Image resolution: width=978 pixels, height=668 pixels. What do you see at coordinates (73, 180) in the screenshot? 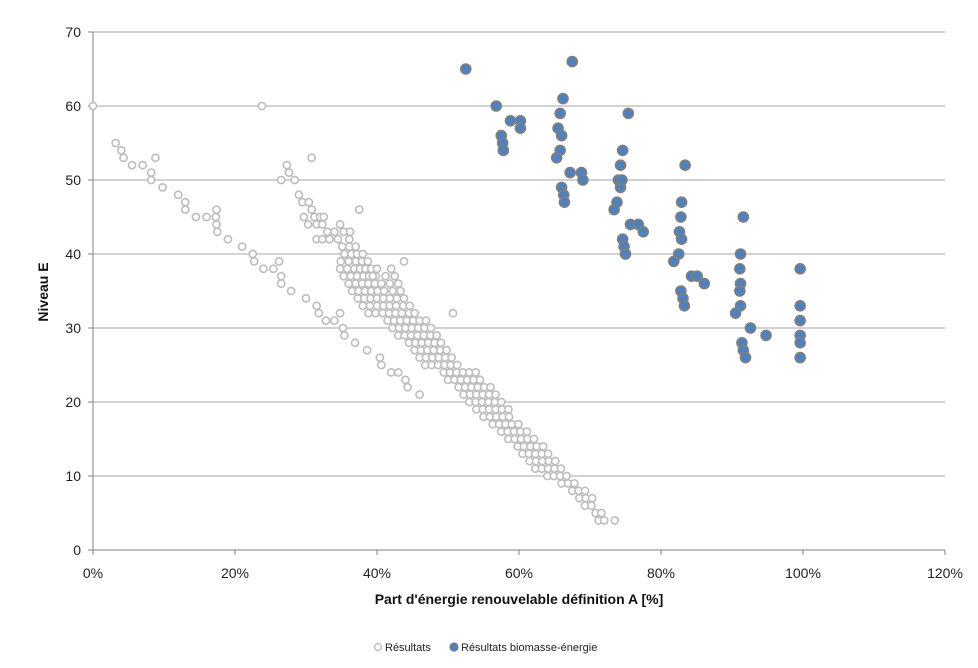
I see `y-tick-label: 50` at bounding box center [73, 180].